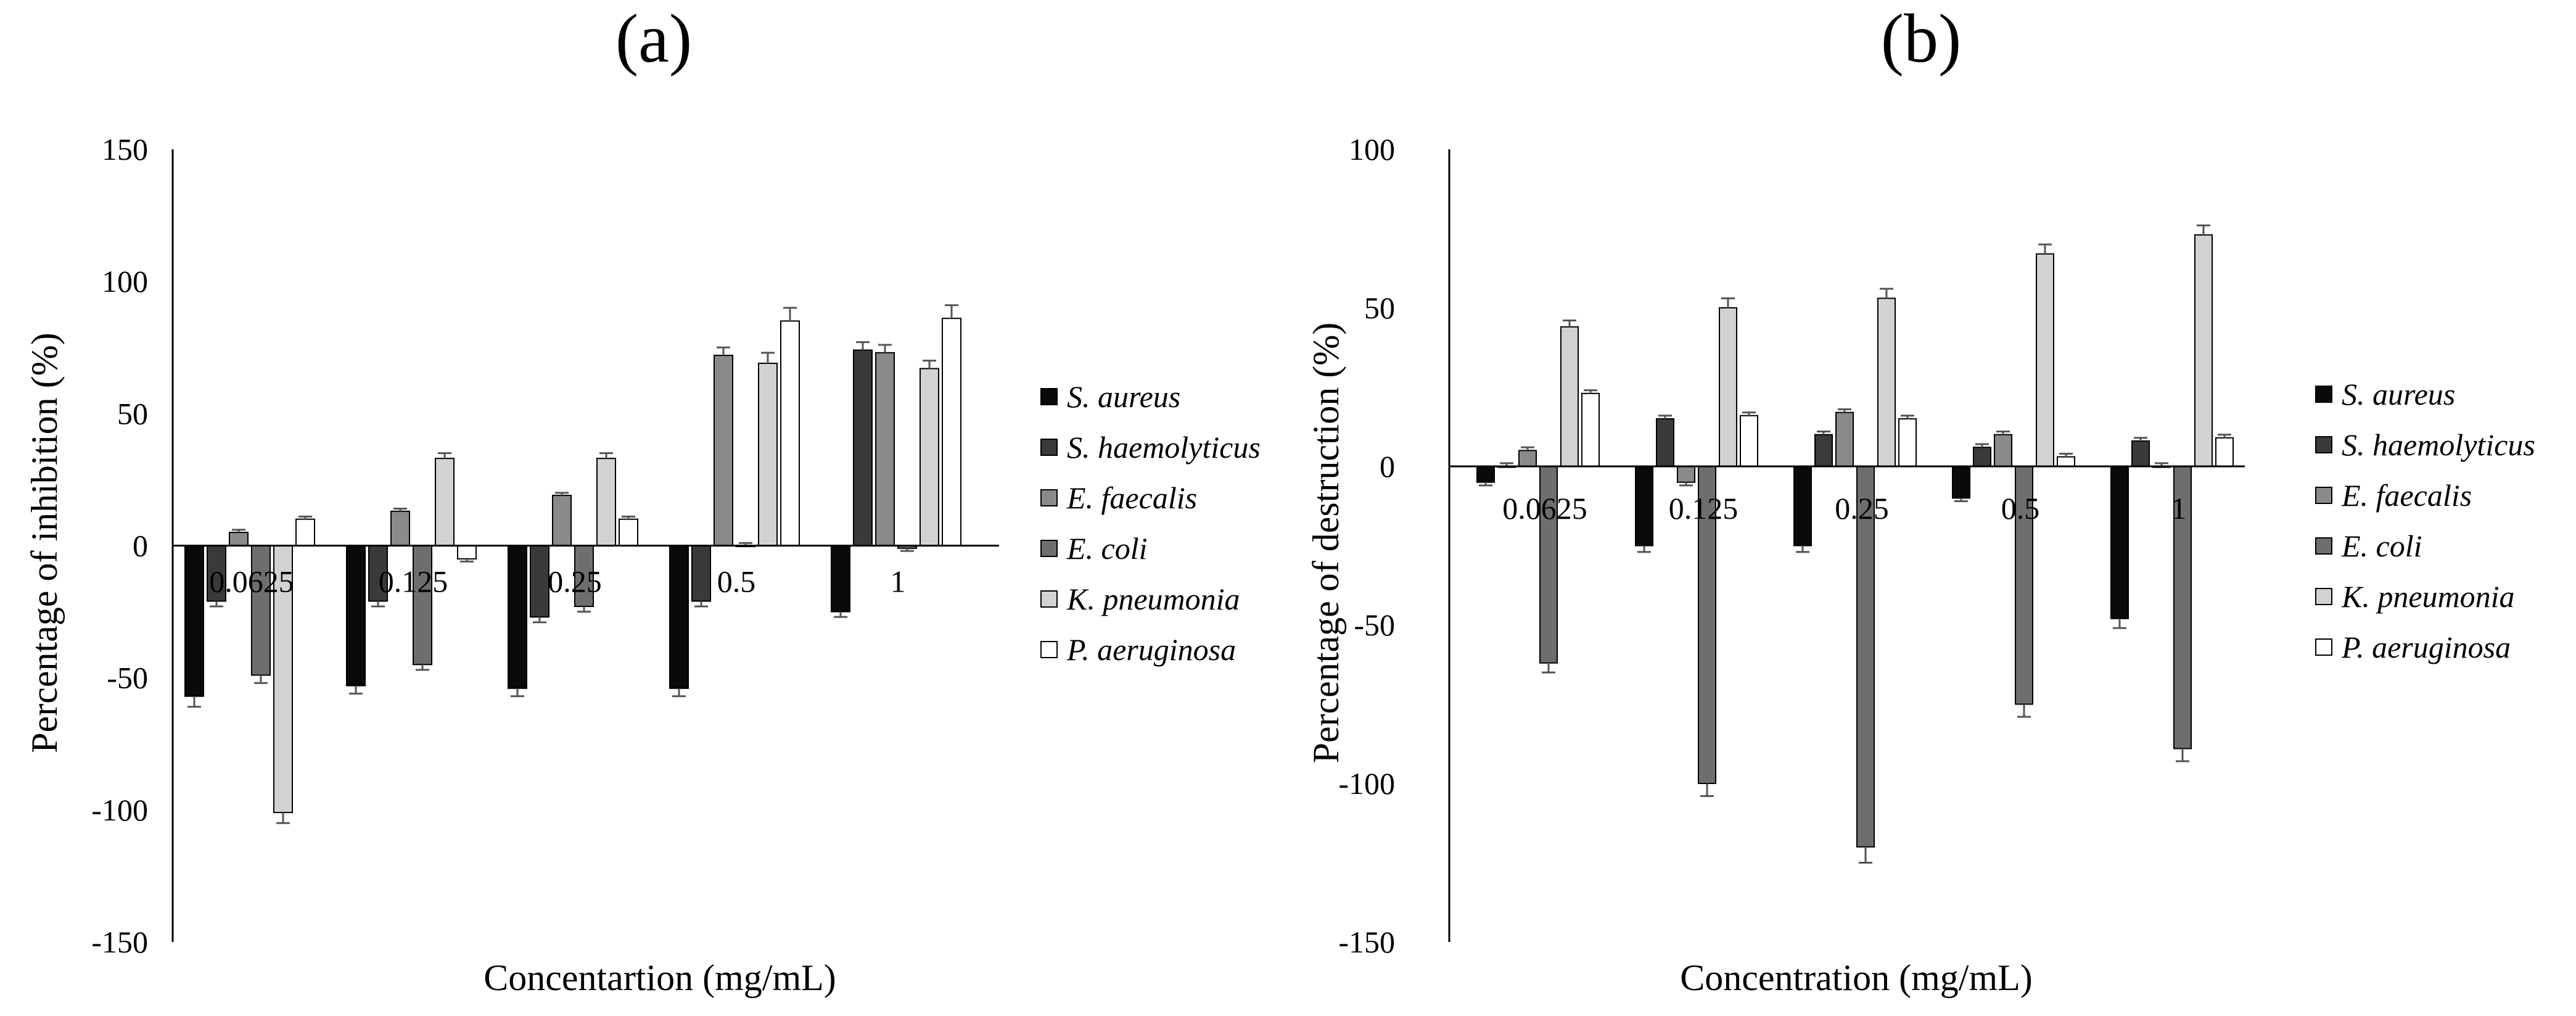 Image resolution: width=2576 pixels, height=1016 pixels. I want to click on y-tick-label: -100, so click(1366, 783).